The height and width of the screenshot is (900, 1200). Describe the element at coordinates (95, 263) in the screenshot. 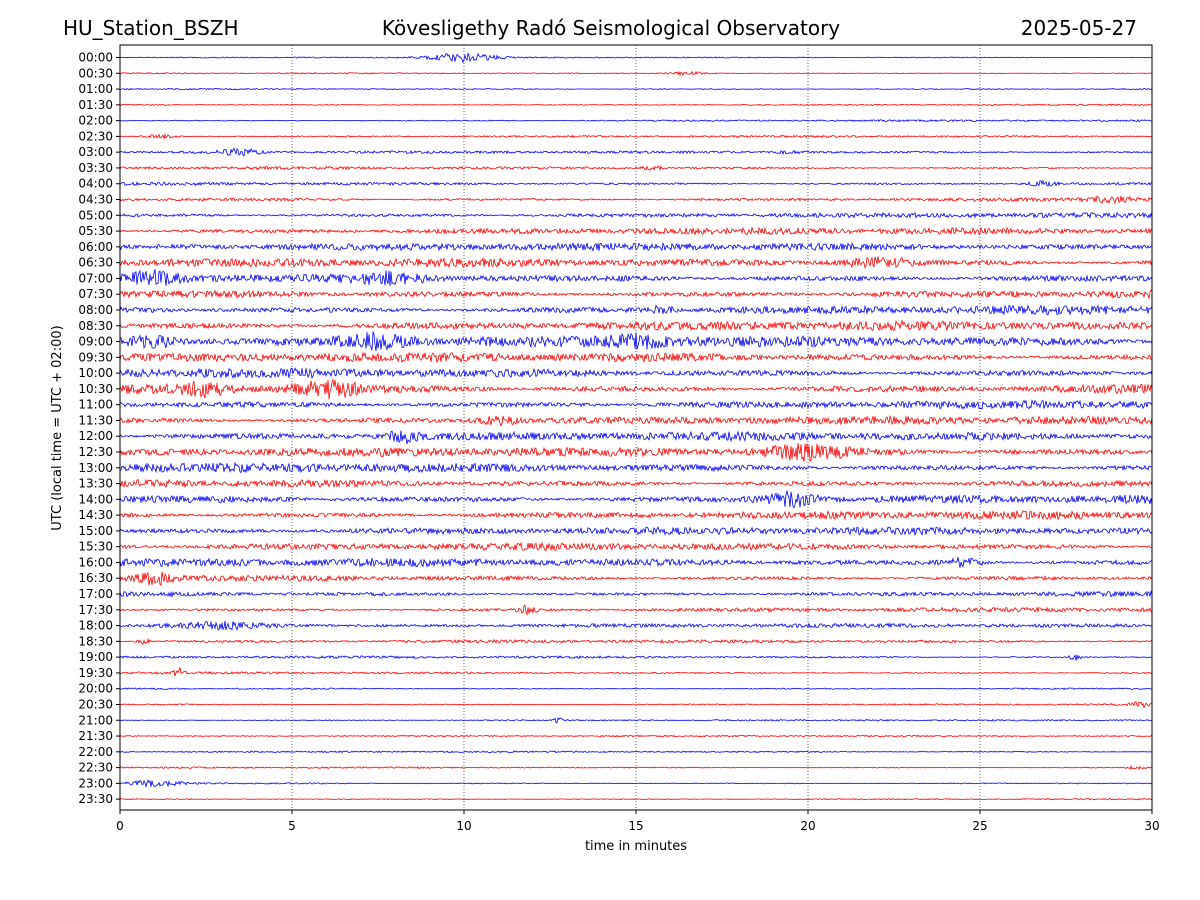

I see `trace-time-label: 06:30` at that location.